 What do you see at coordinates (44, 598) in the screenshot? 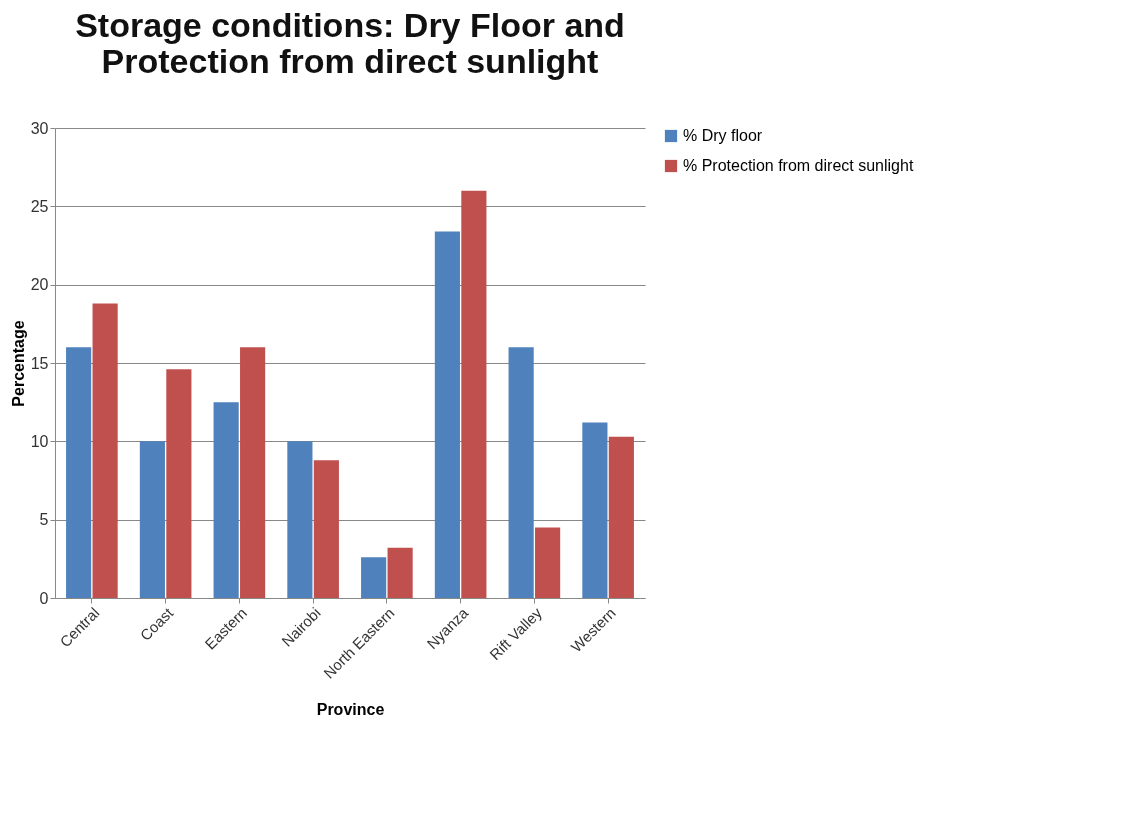
I see `y-tick-label: 0` at bounding box center [44, 598].